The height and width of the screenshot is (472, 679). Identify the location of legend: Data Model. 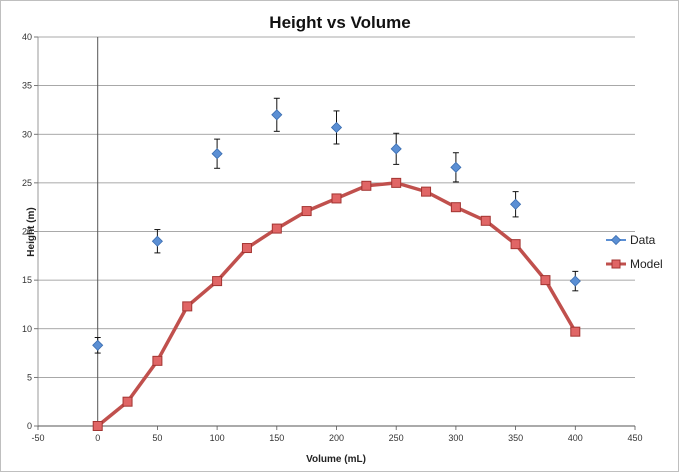
(634, 252).